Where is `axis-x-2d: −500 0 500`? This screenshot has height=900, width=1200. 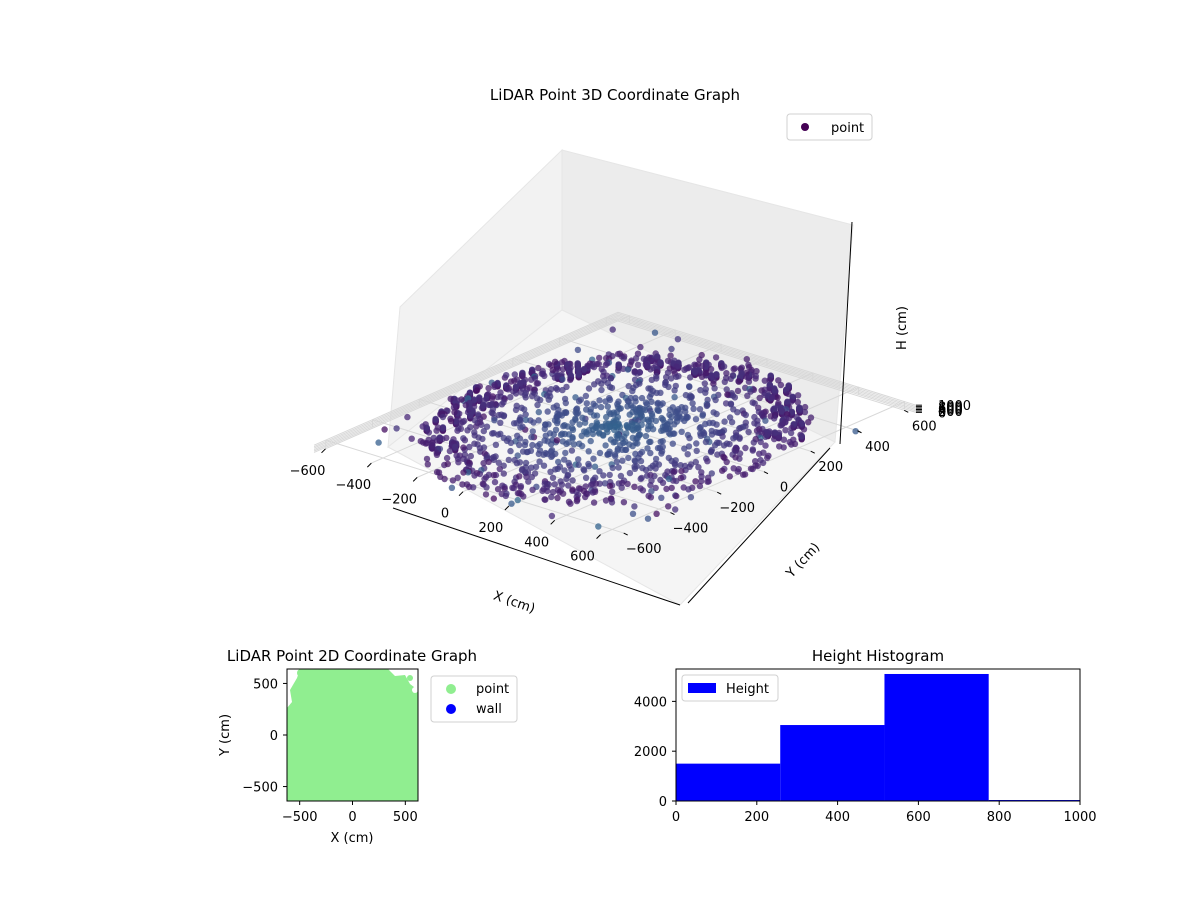 axis-x-2d: −500 0 500 is located at coordinates (350, 813).